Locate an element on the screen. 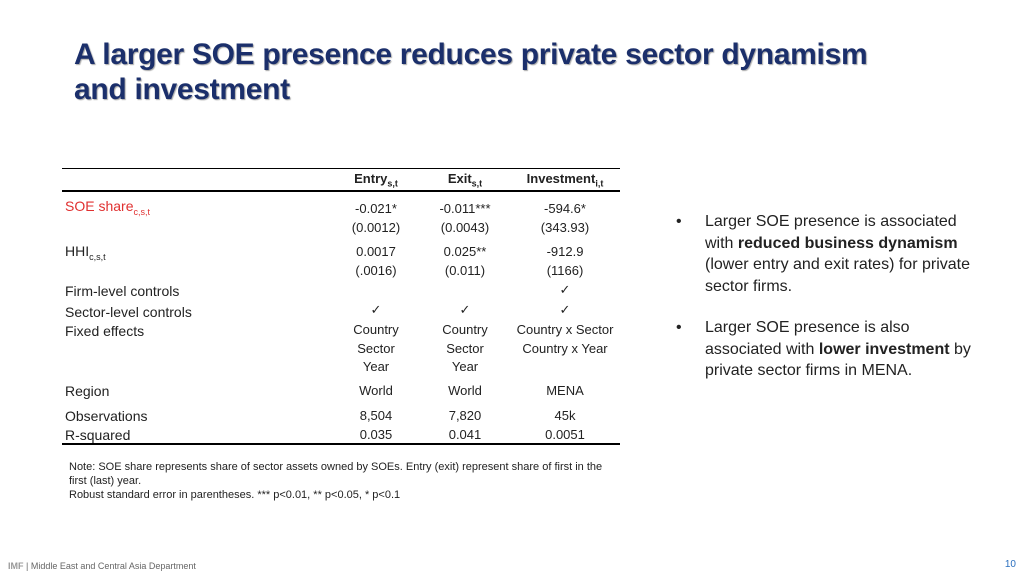 Image resolution: width=1024 pixels, height=576 pixels. observations-entry: 8,504 is located at coordinates (376, 415).